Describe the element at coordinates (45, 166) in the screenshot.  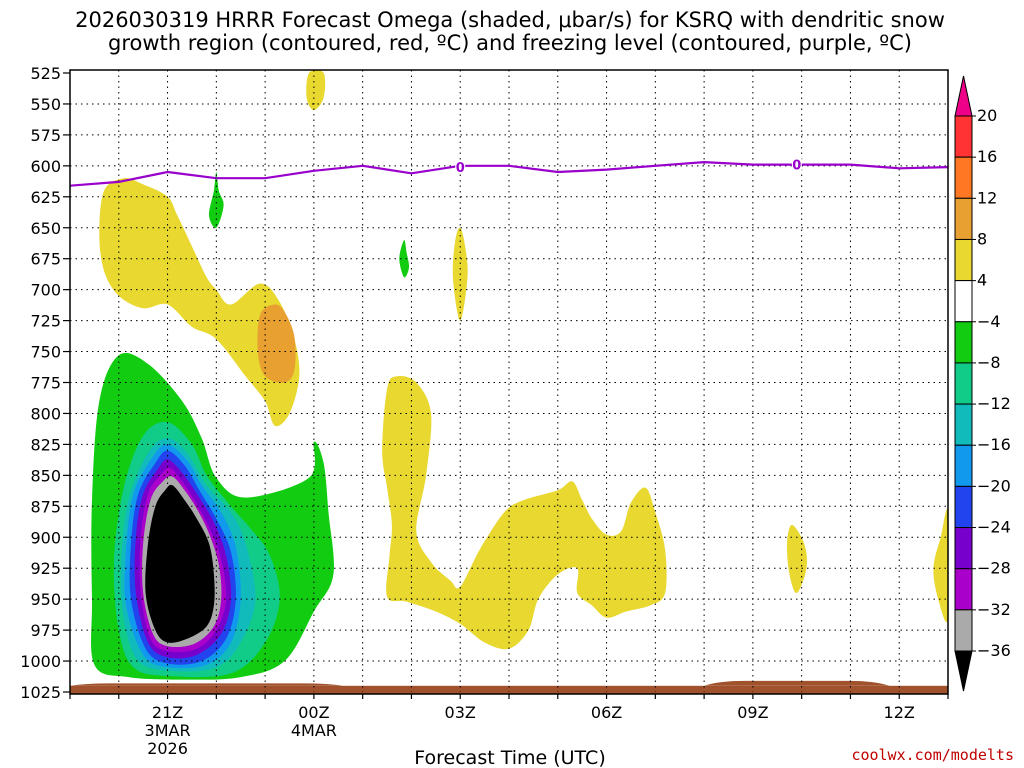
I see `y-tick-label: 600` at that location.